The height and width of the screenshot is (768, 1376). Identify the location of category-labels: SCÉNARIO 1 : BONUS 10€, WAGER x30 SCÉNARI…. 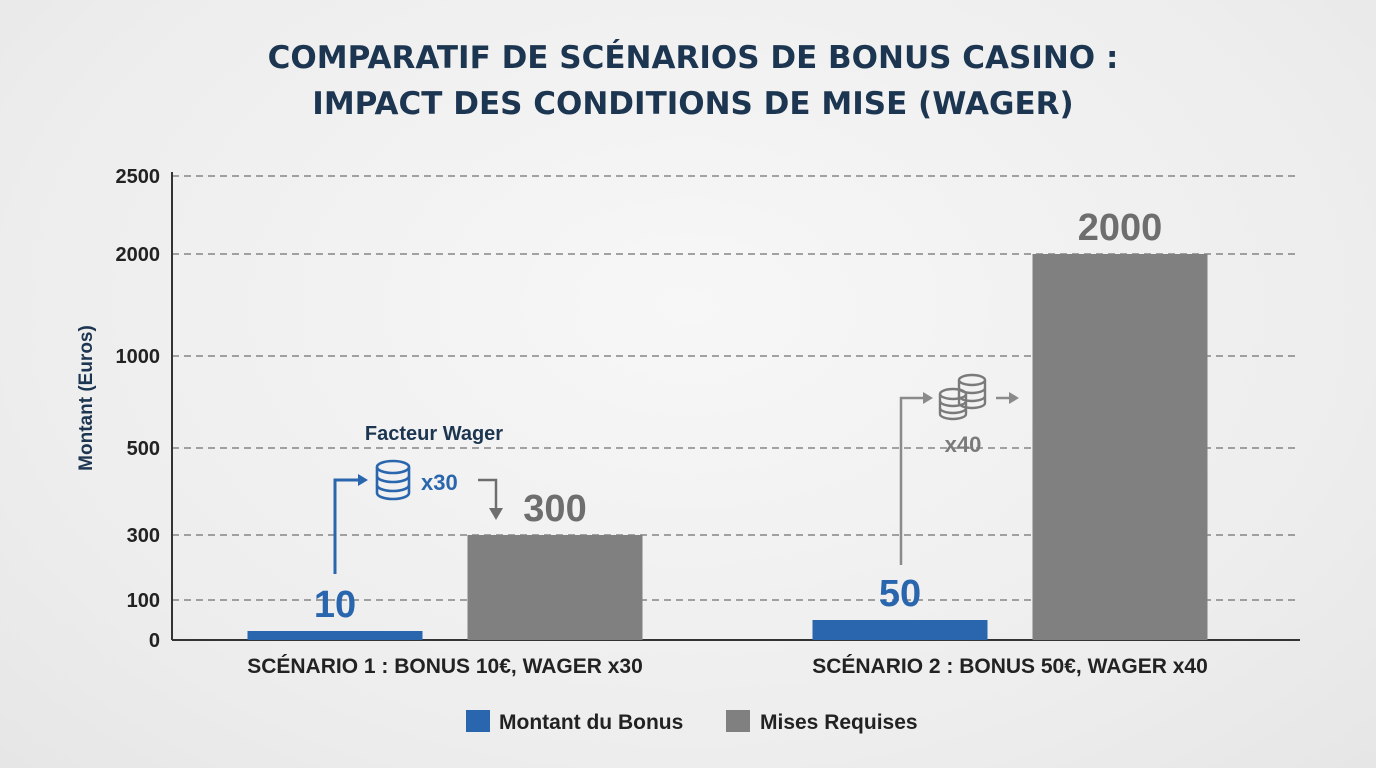
(727, 666).